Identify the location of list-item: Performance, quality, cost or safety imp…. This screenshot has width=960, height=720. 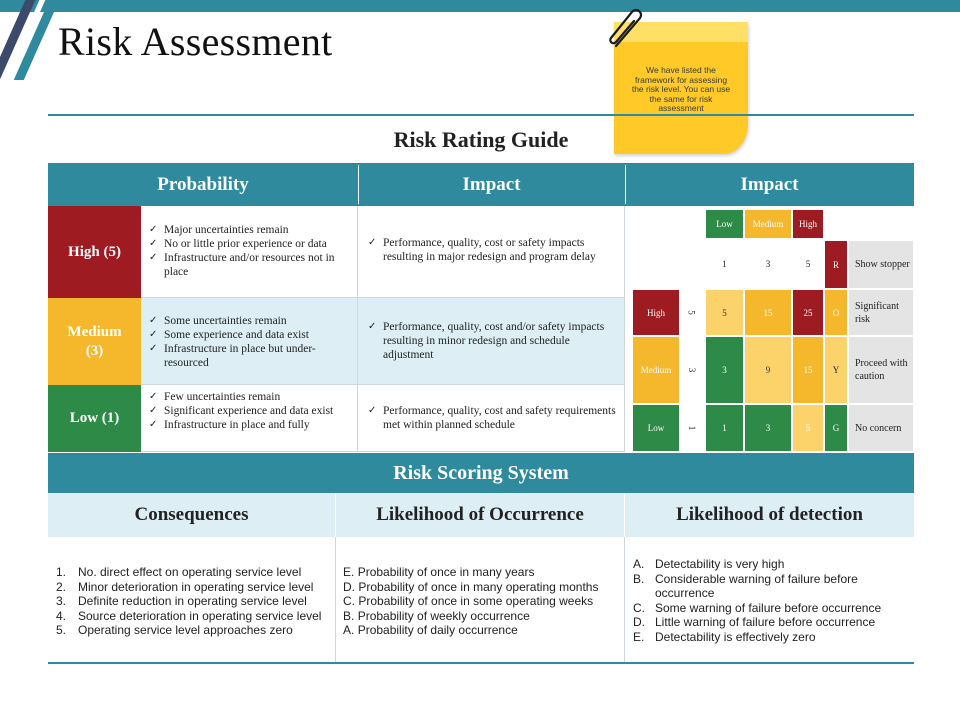
(491, 250).